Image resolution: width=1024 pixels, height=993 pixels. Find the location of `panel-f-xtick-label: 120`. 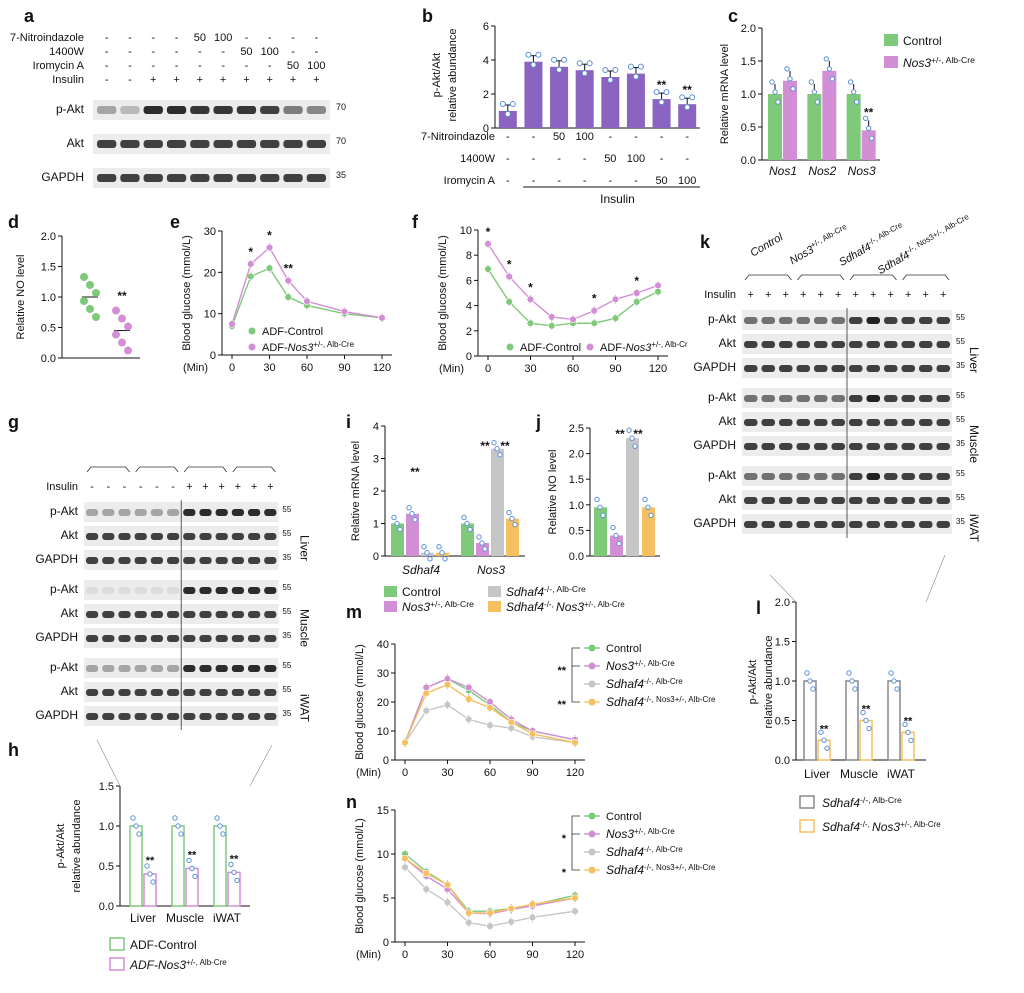

panel-f-xtick-label: 120 is located at coordinates (658, 369).